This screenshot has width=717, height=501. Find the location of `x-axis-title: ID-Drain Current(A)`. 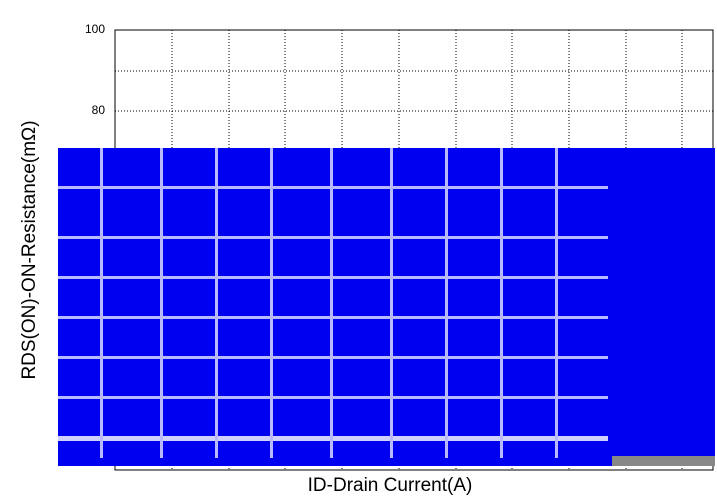

x-axis-title: ID-Drain Current(A) is located at coordinates (390, 485).